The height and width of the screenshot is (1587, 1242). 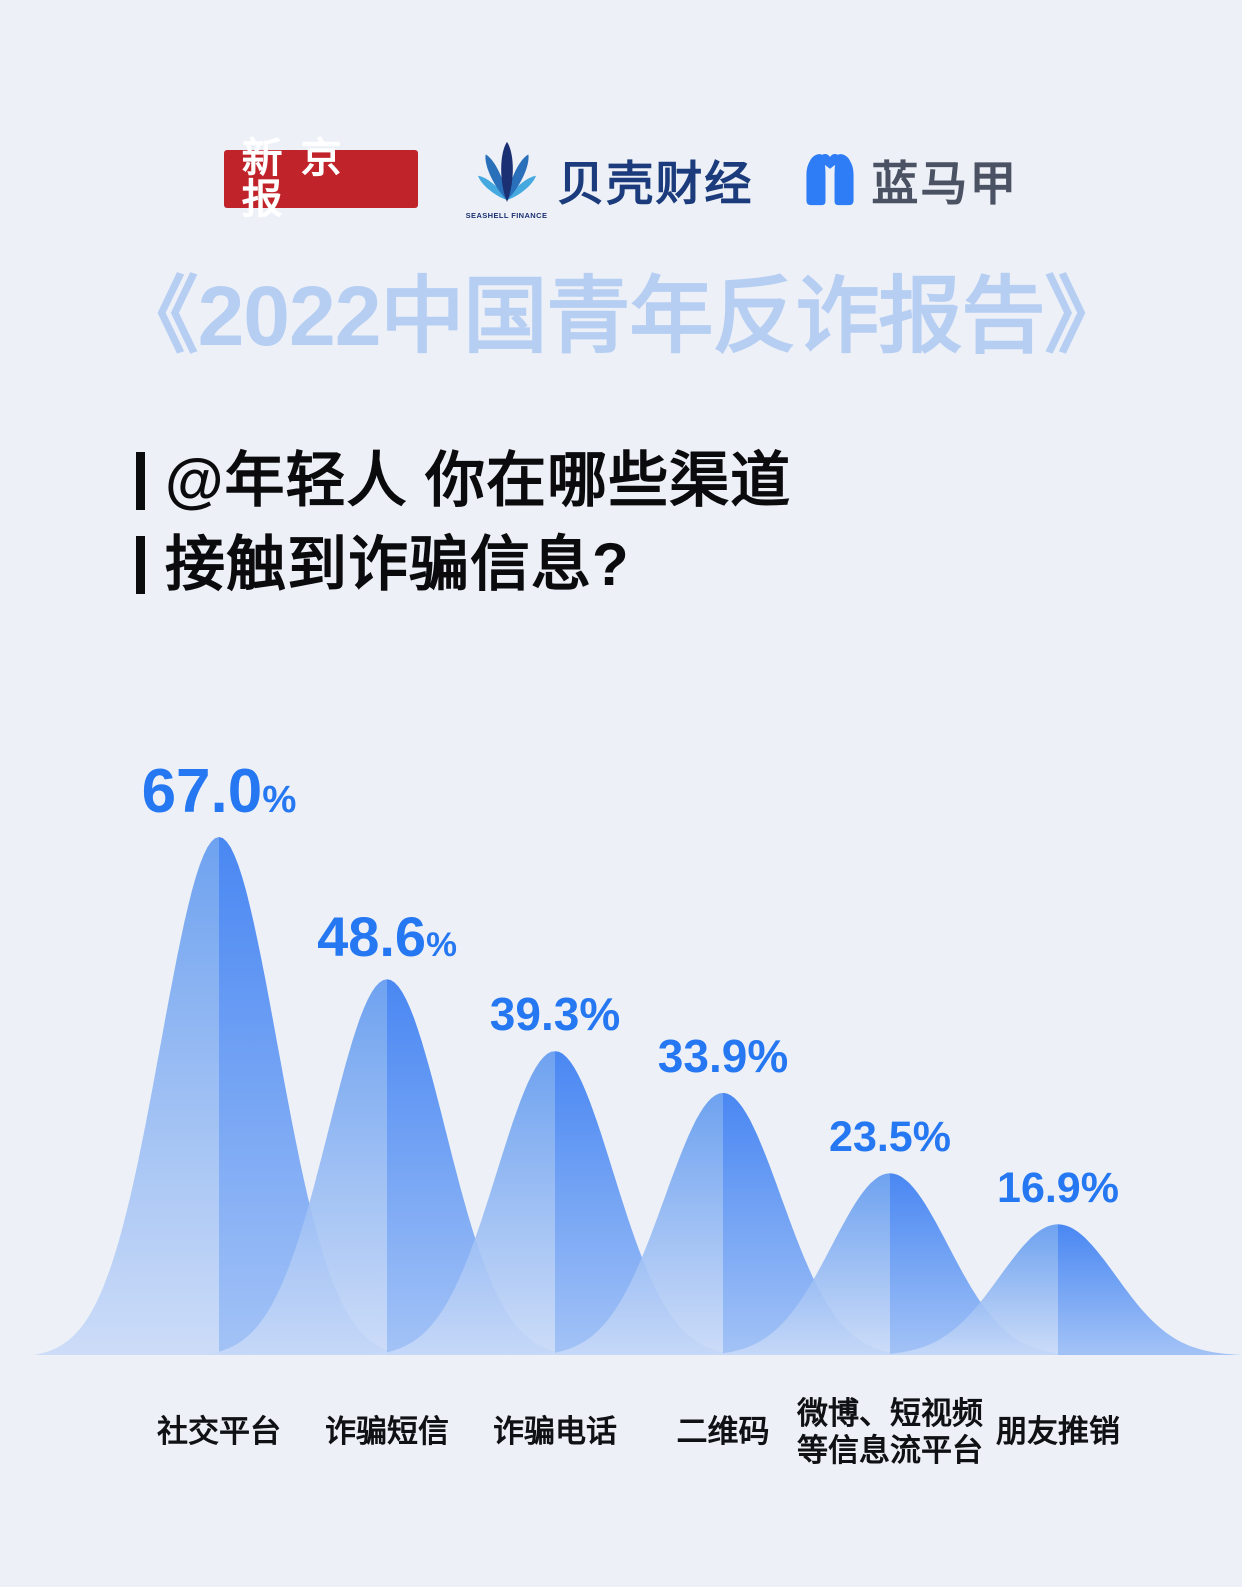 I want to click on value-label-5: 16.9%, so click(x=1058, y=1188).